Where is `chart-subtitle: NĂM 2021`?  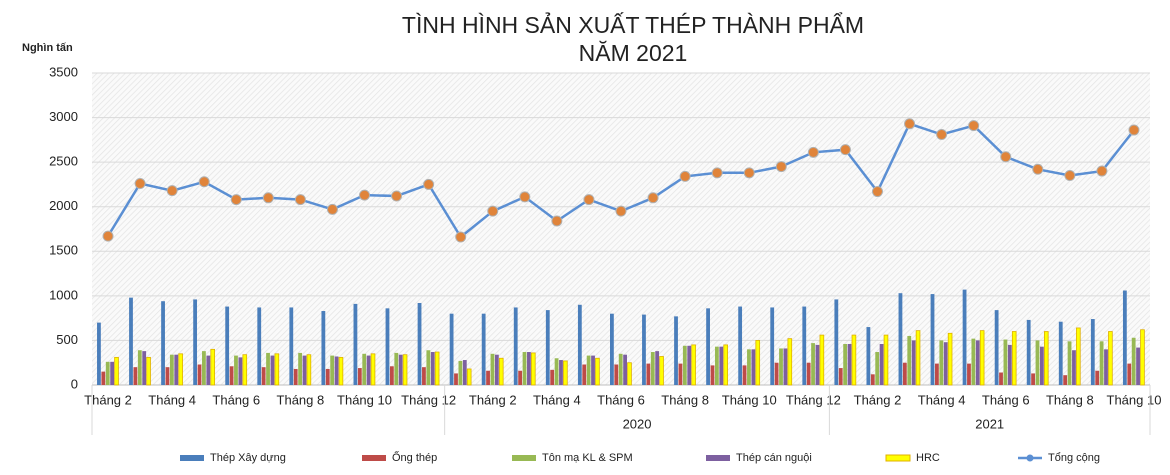 chart-subtitle: NĂM 2021 is located at coordinates (633, 53).